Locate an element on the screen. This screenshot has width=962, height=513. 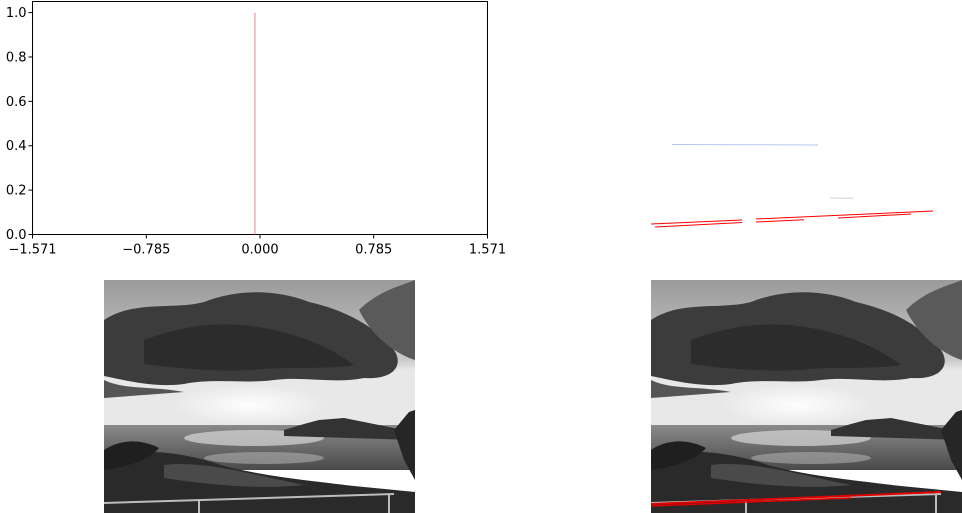
grayscale-photo-with-lines is located at coordinates (806, 396).